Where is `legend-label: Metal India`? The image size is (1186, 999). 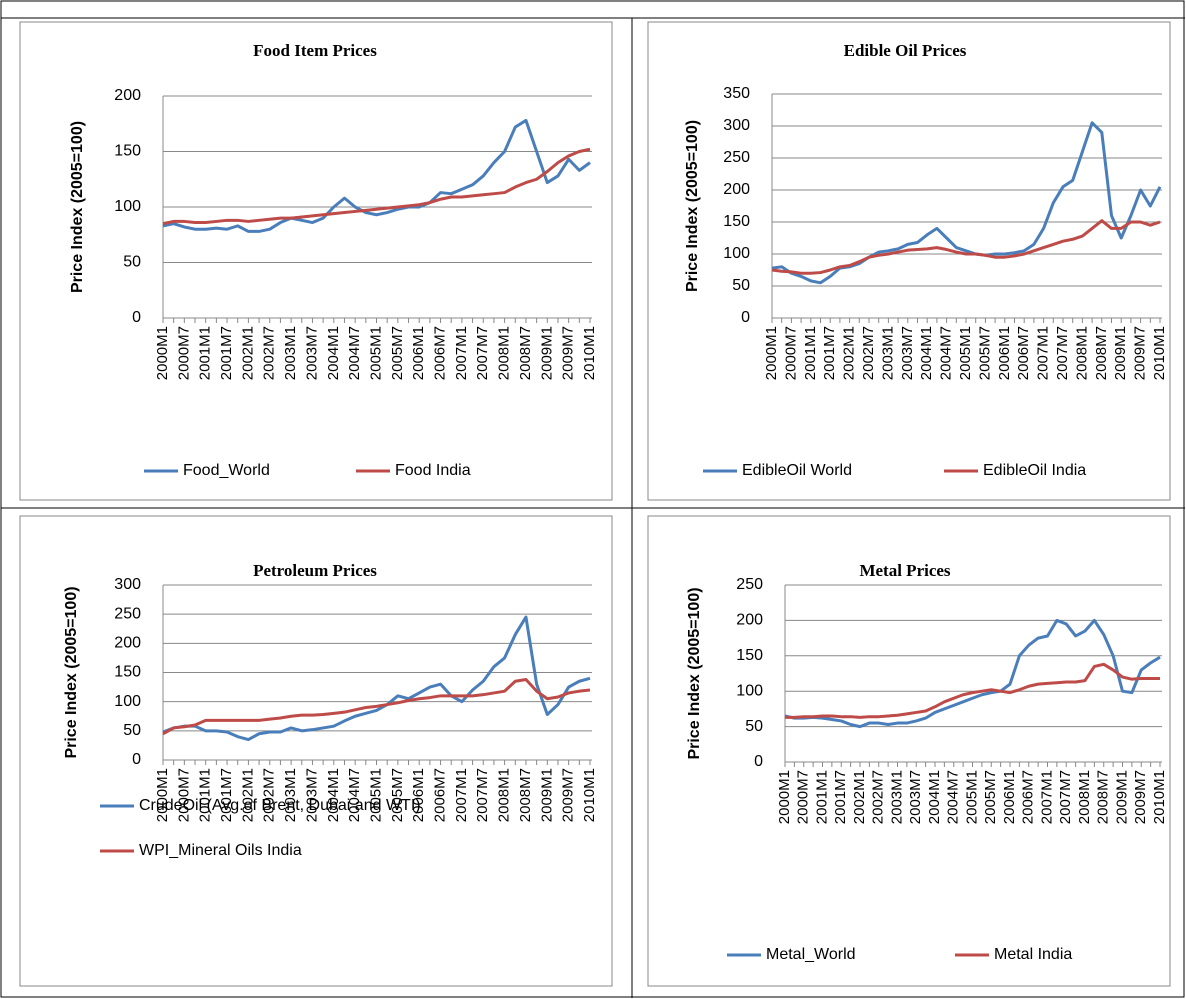
legend-label: Metal India is located at coordinates (1033, 954).